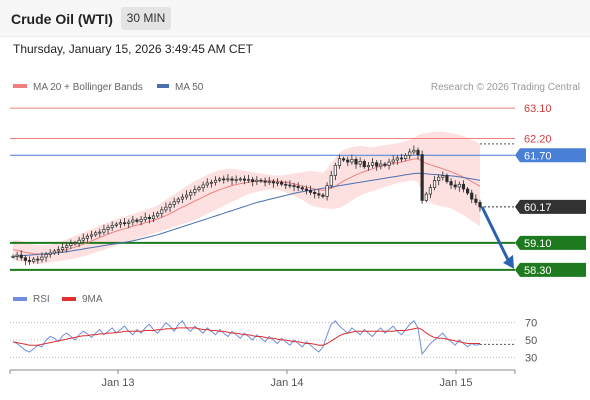  I want to click on level-tag: 61.70, so click(550, 155).